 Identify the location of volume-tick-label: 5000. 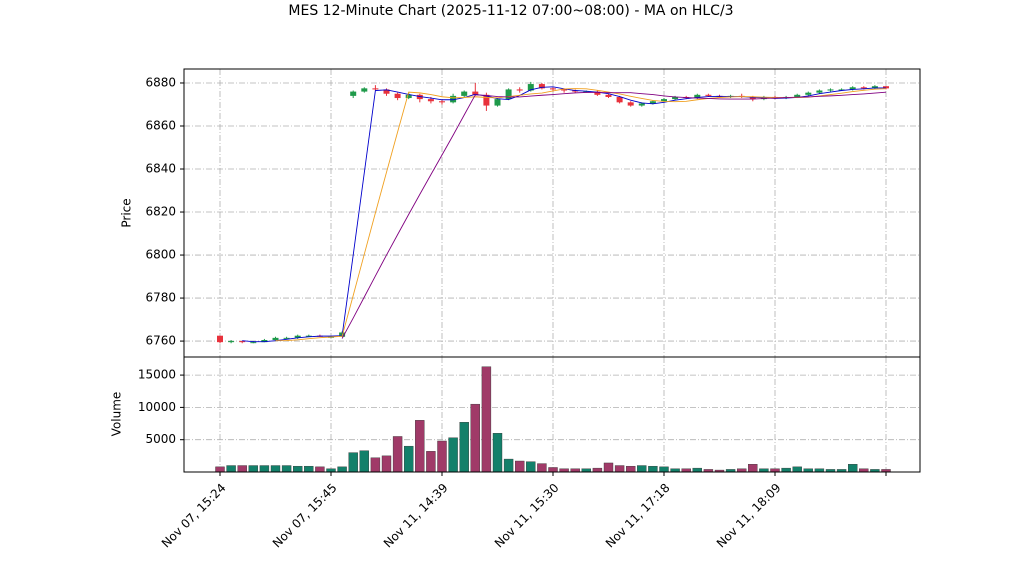
(160, 439).